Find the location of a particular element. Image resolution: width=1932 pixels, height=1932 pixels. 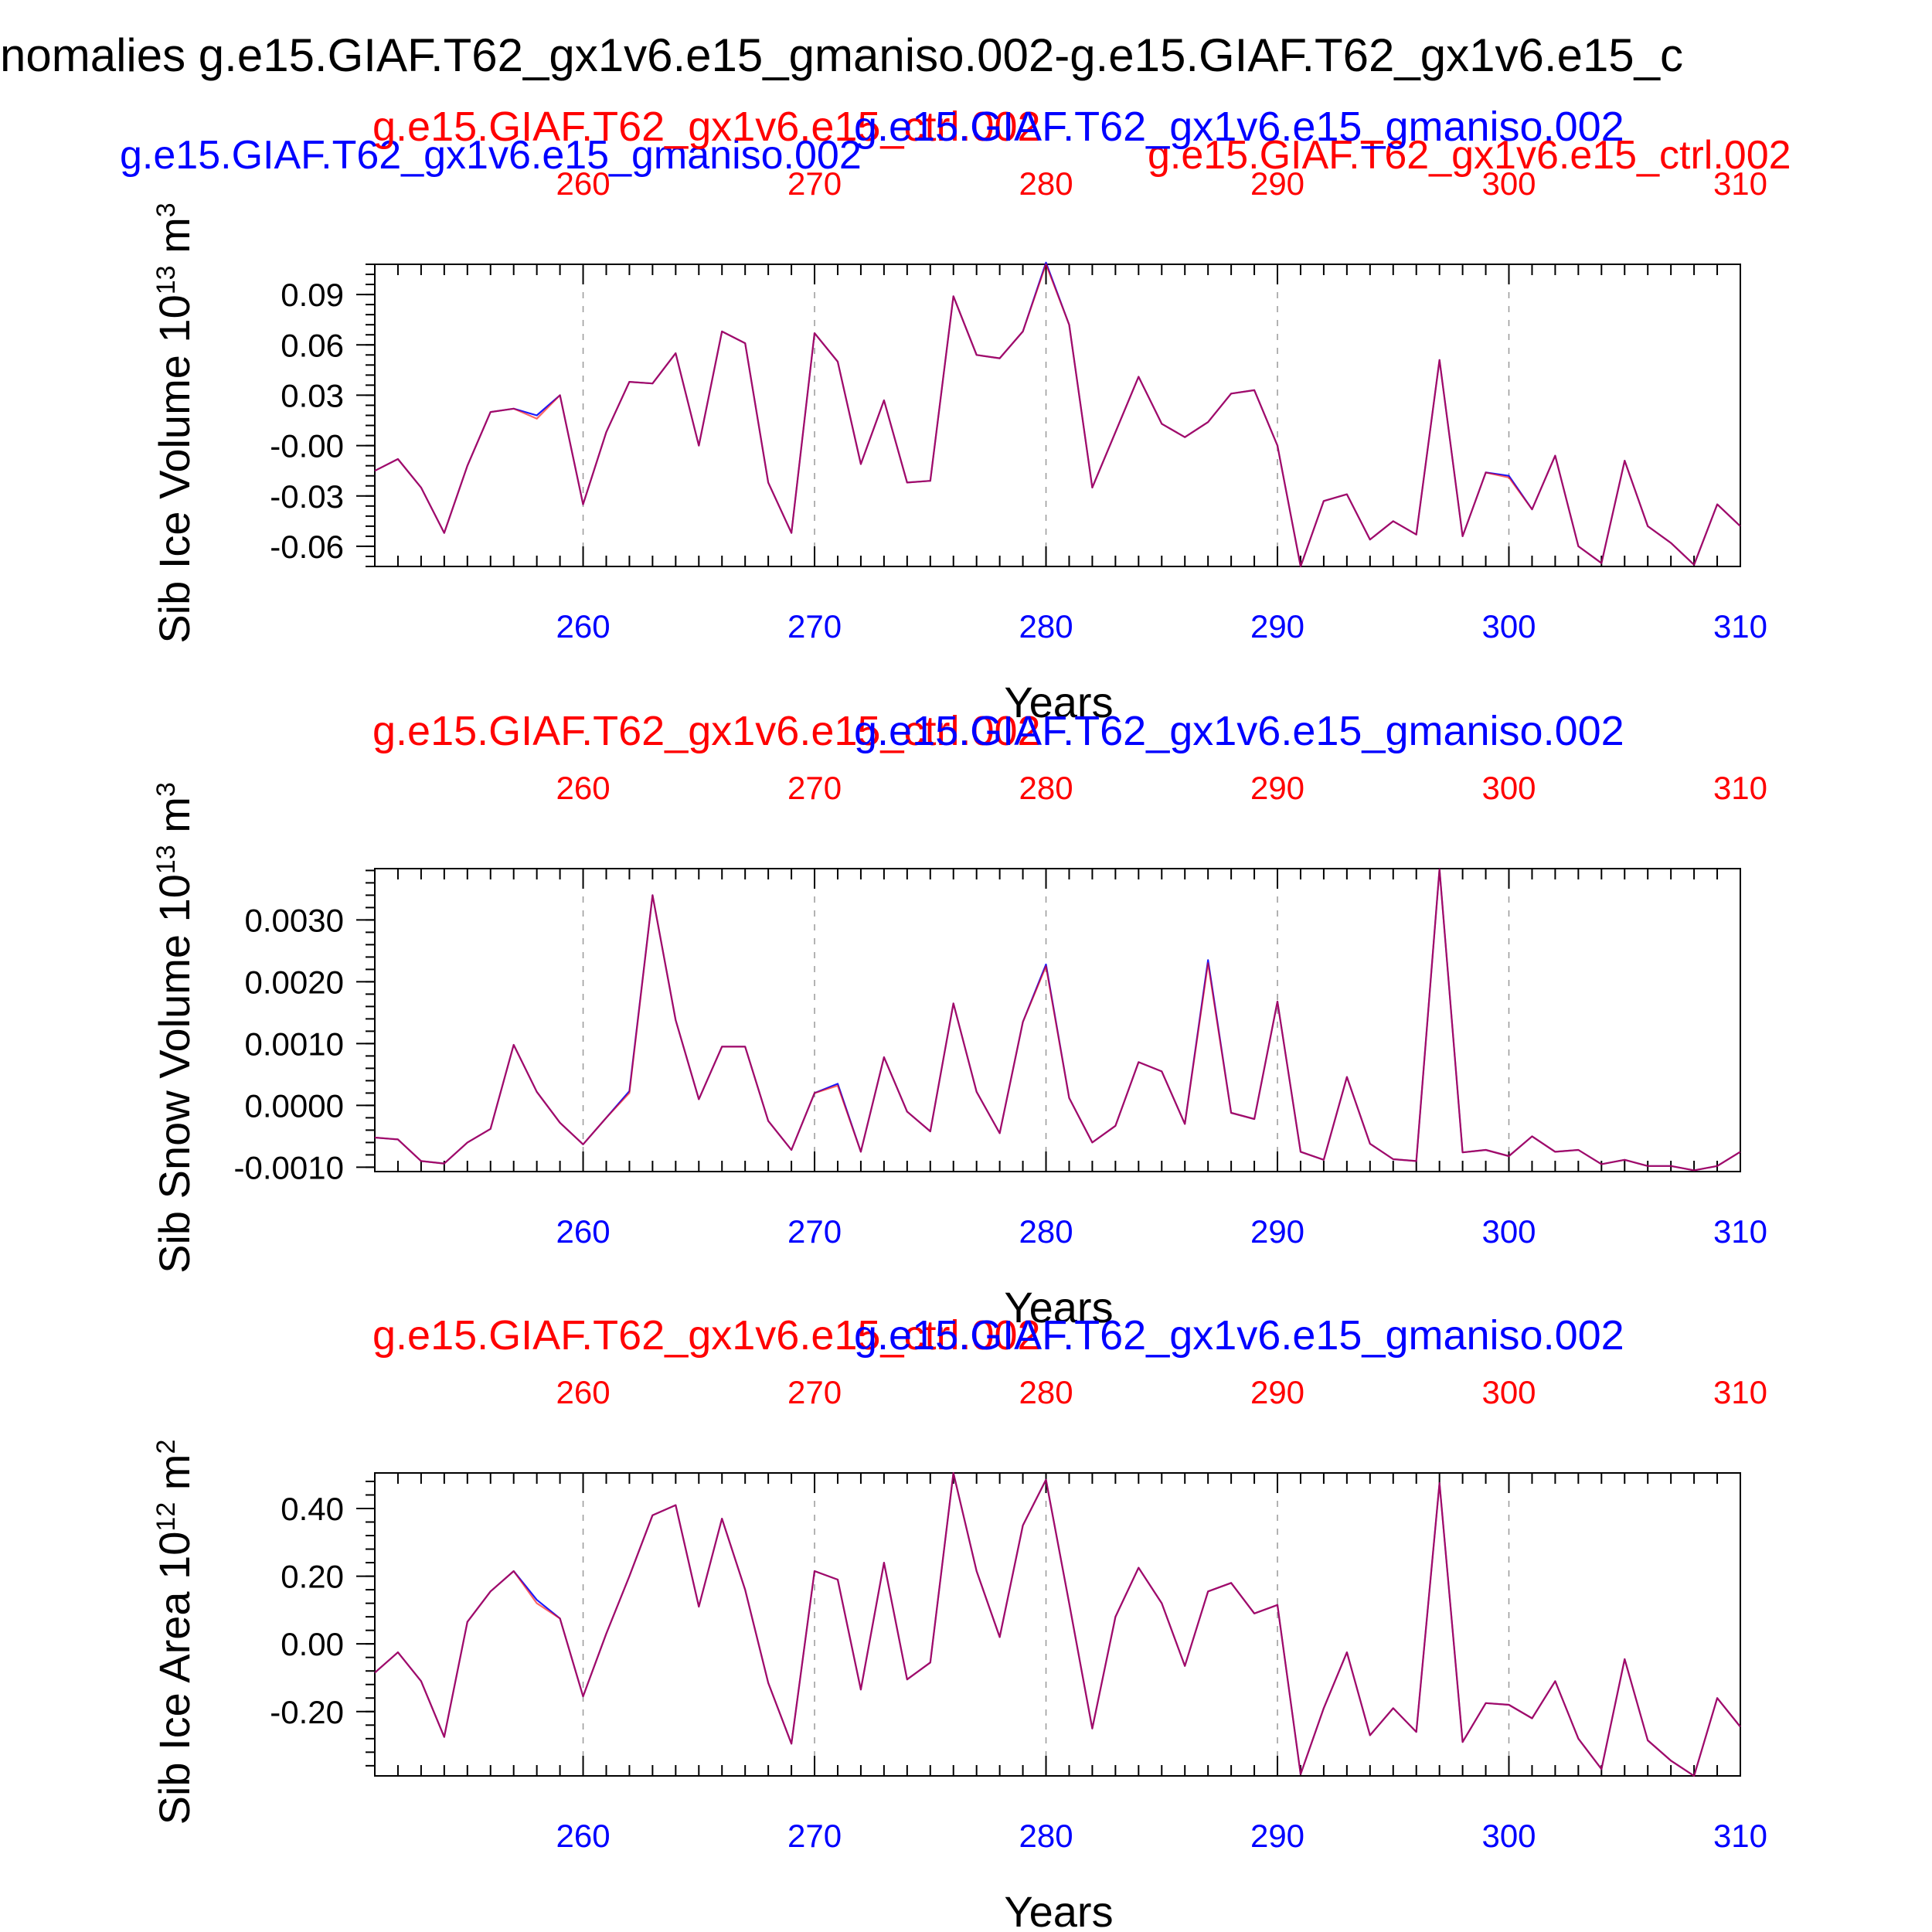

y-axis-label: Sib Snow Volume 1013 m3 is located at coordinates (175, 1028).